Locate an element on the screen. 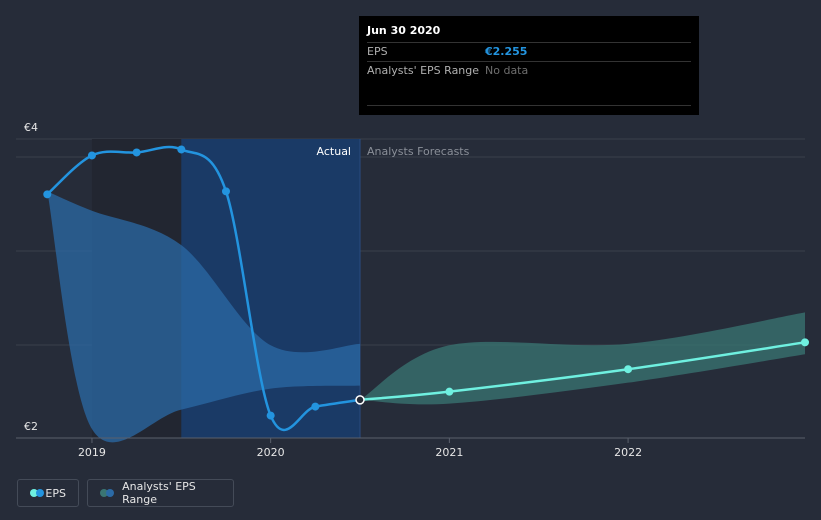 Image resolution: width=821 pixels, height=520 pixels. x-tick-label: 2022 is located at coordinates (628, 452).